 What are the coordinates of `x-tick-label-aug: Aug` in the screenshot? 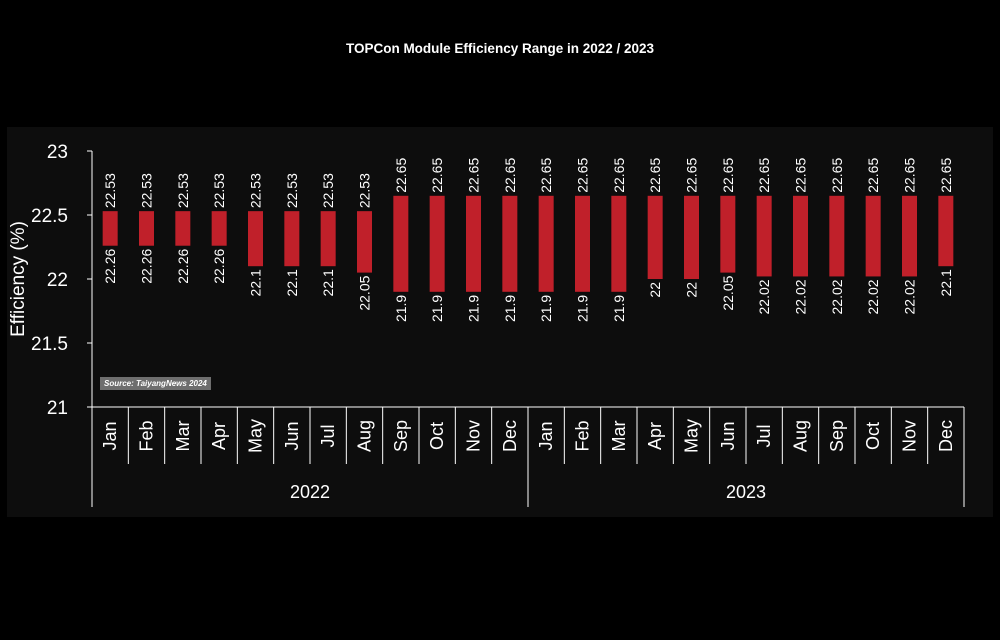 It's located at (365, 436).